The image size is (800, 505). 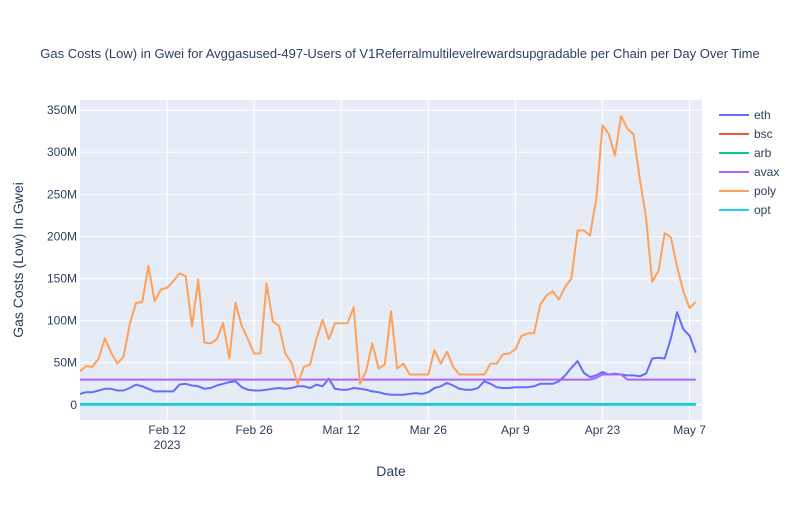 What do you see at coordinates (167, 445) in the screenshot?
I see `x-tick-sublabel: 2023` at bounding box center [167, 445].